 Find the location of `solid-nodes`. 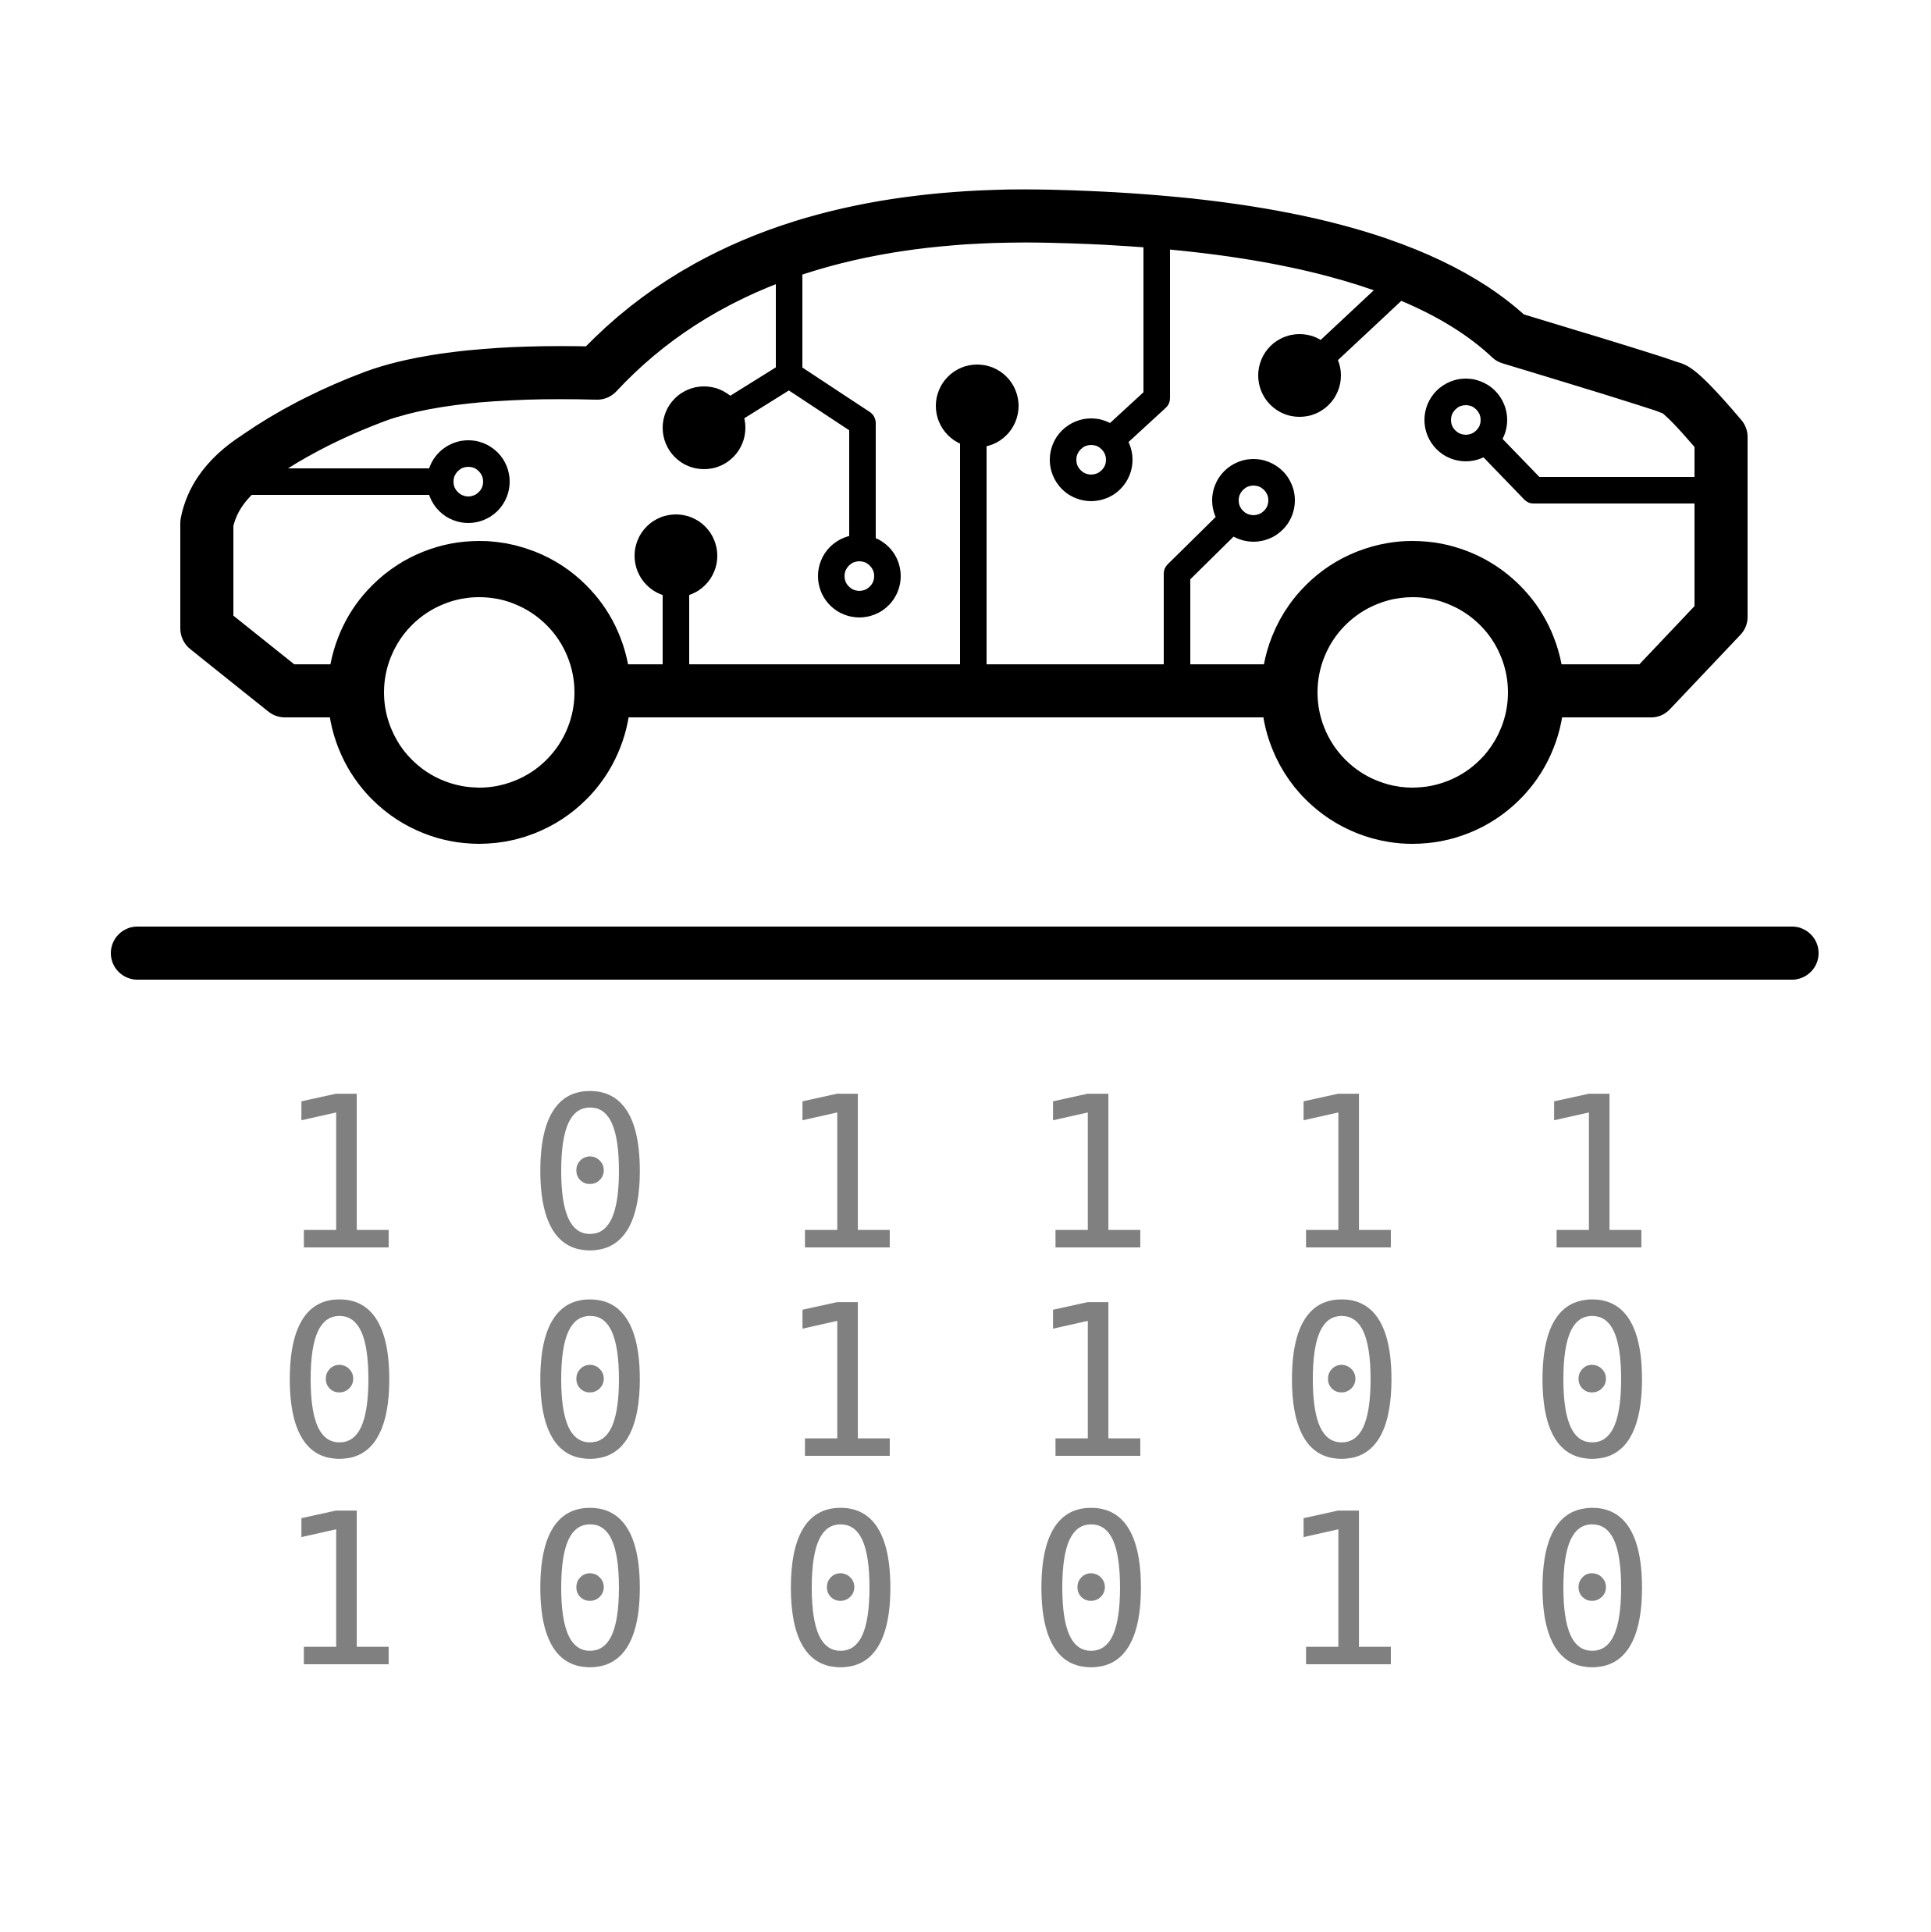

solid-nodes is located at coordinates (988, 465).